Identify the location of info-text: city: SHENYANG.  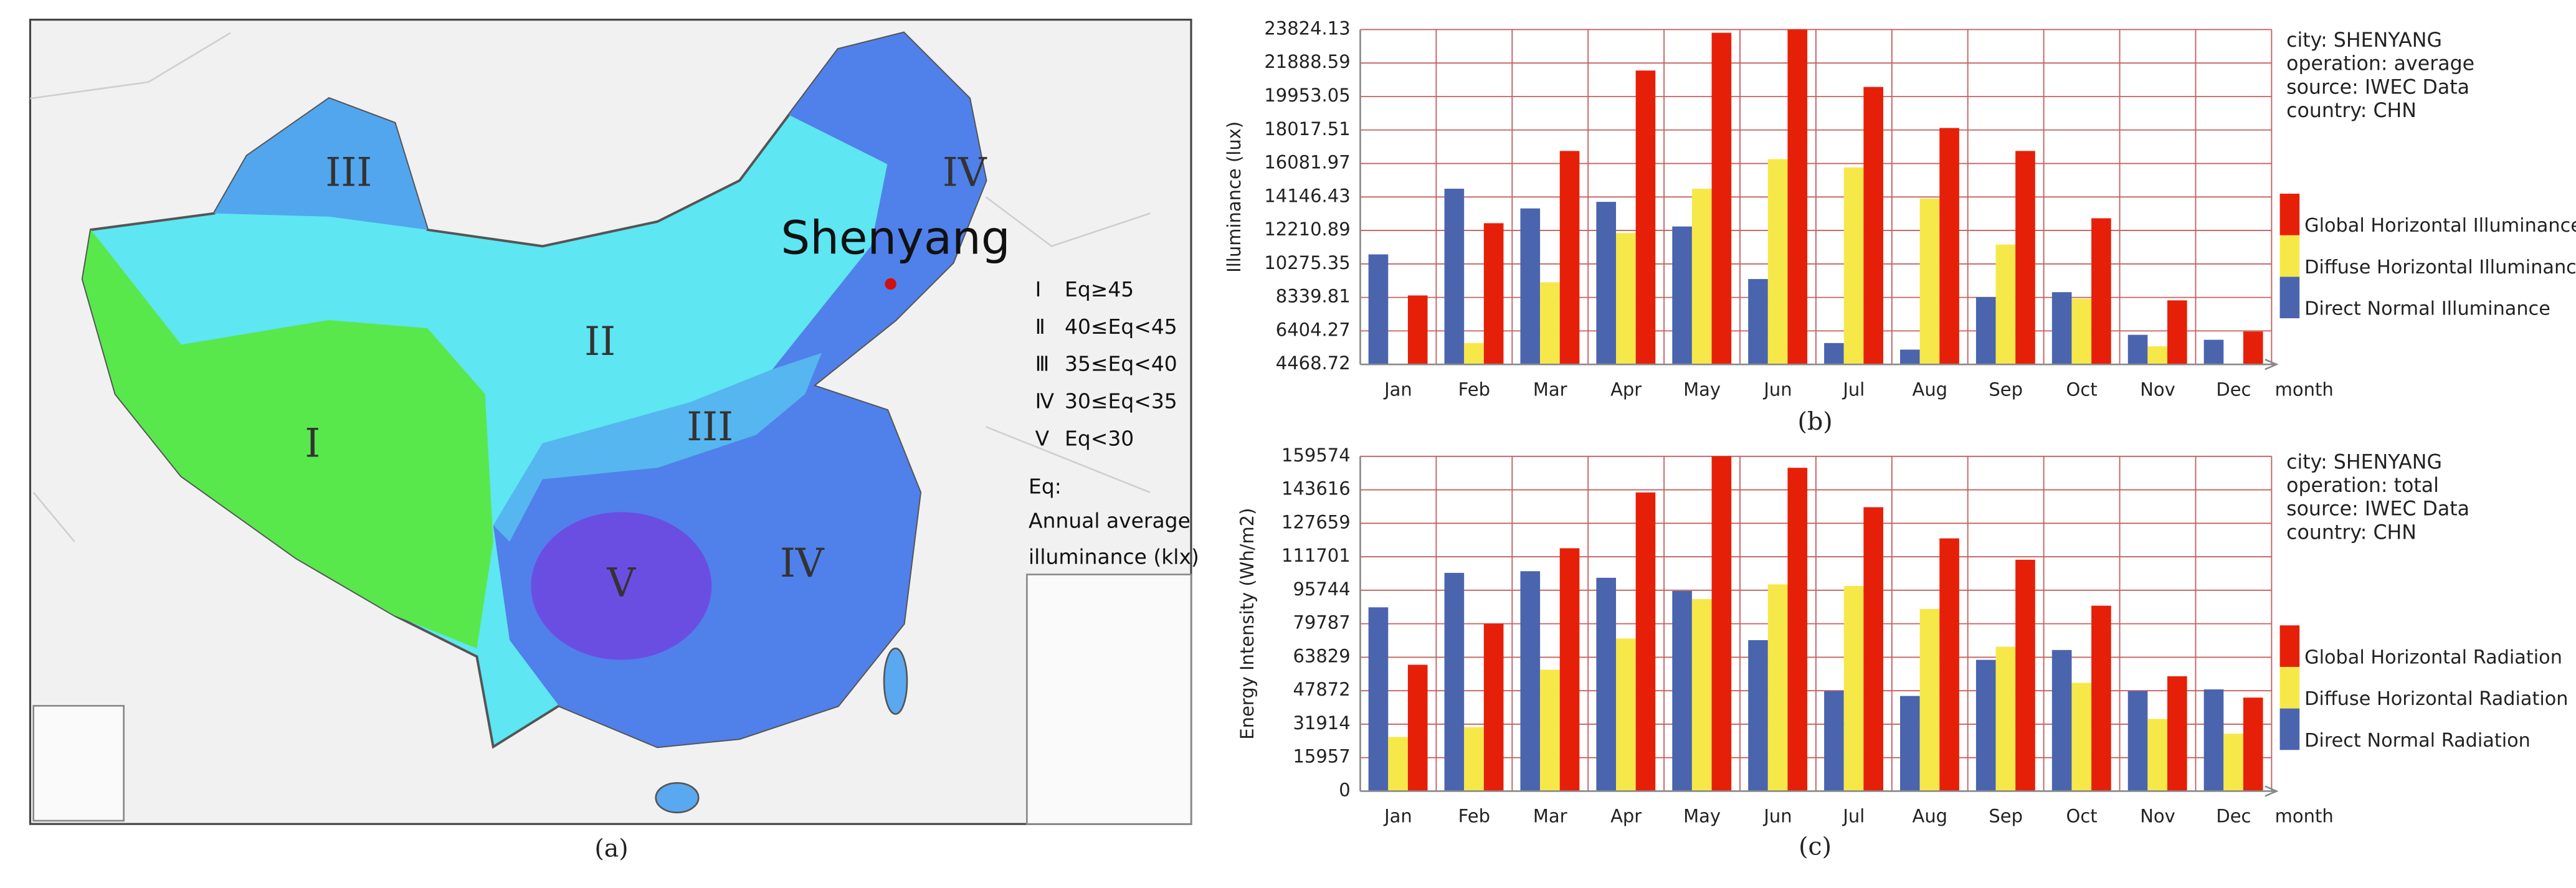
(2364, 462).